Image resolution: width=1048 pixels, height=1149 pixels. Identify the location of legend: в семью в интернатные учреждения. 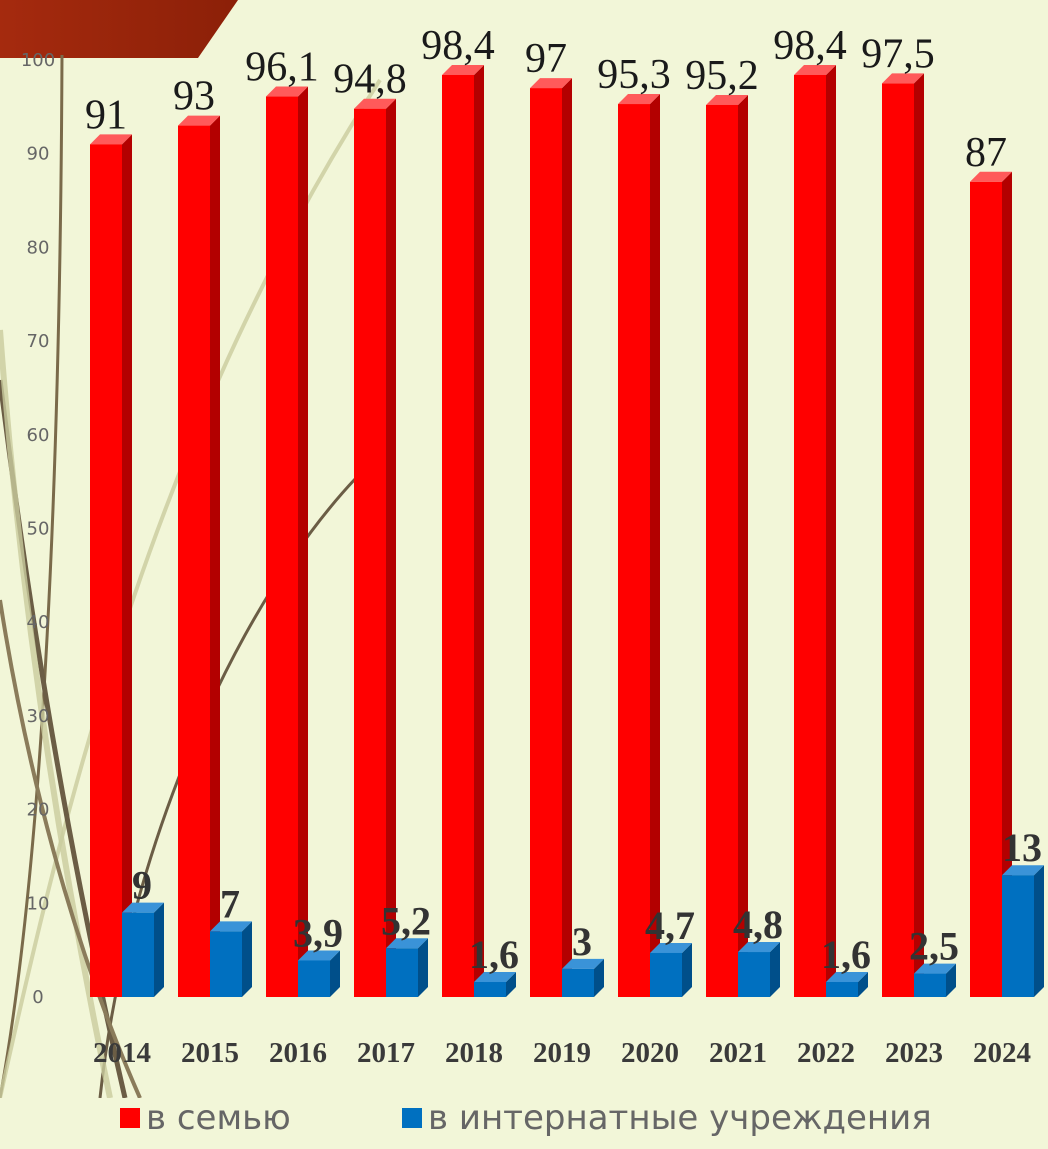
(524, 1120).